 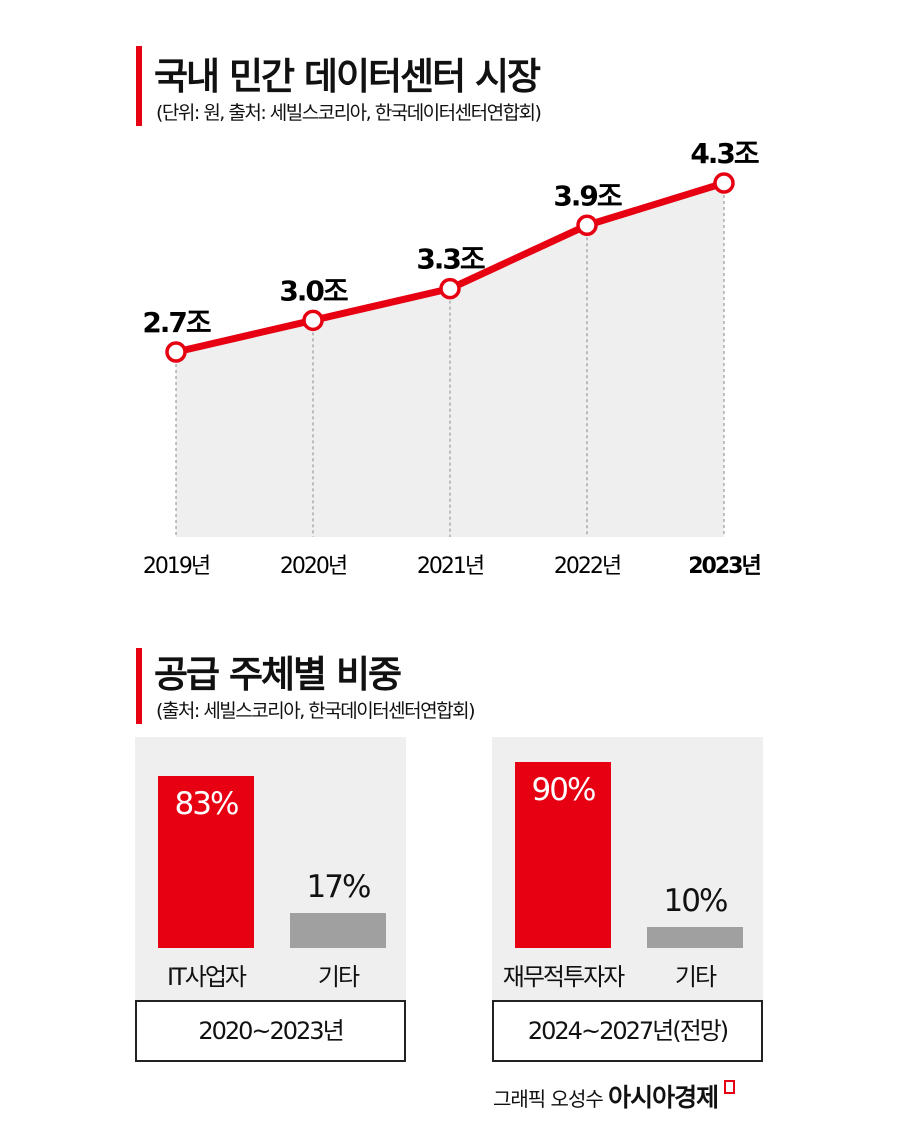 I want to click on x-tick-label: 2020년, so click(x=313, y=566).